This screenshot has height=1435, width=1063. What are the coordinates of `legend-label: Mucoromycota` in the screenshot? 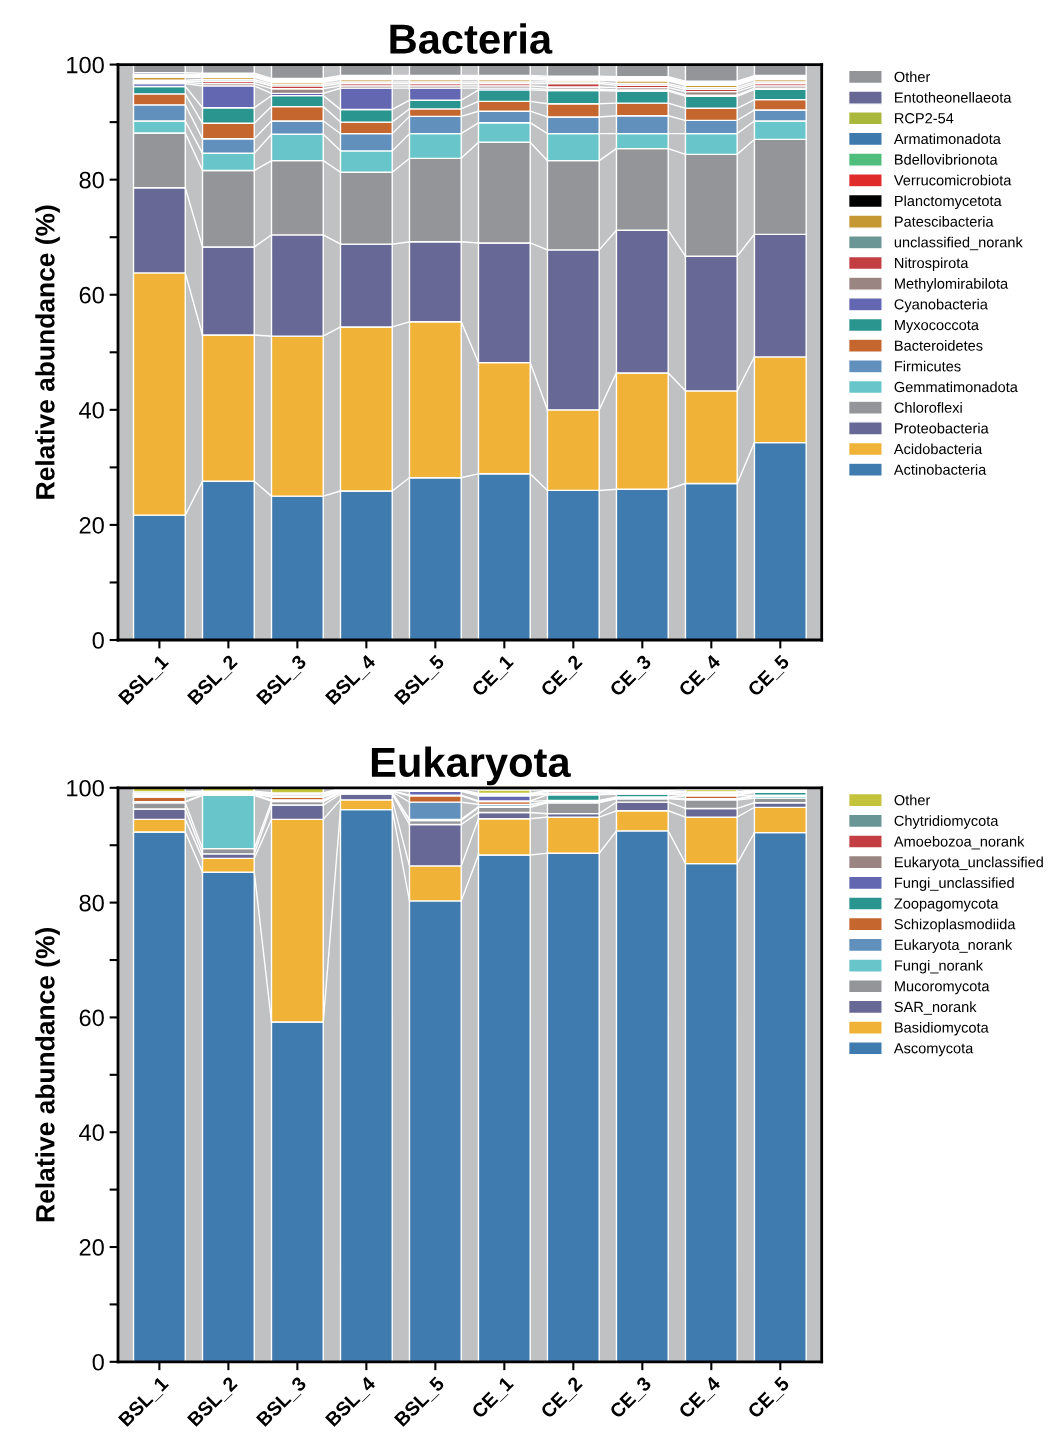 It's located at (942, 988).